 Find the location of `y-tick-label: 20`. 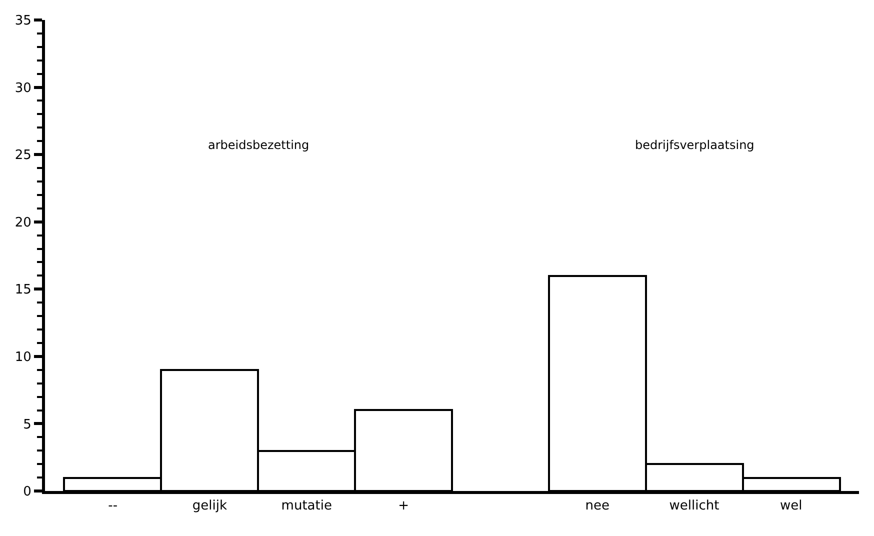

y-tick-label: 20 is located at coordinates (23, 222).